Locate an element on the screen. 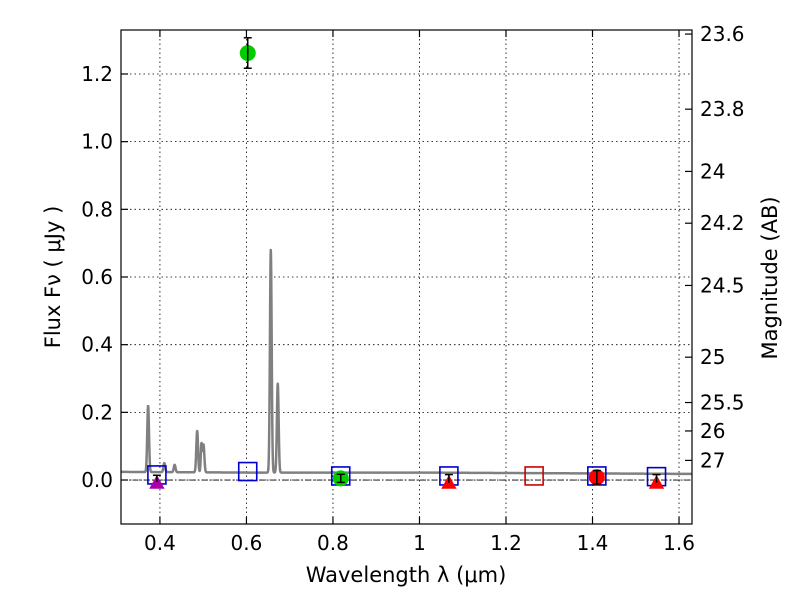 This screenshot has width=800, height=600. x-tick-label: 1.4 is located at coordinates (593, 543).